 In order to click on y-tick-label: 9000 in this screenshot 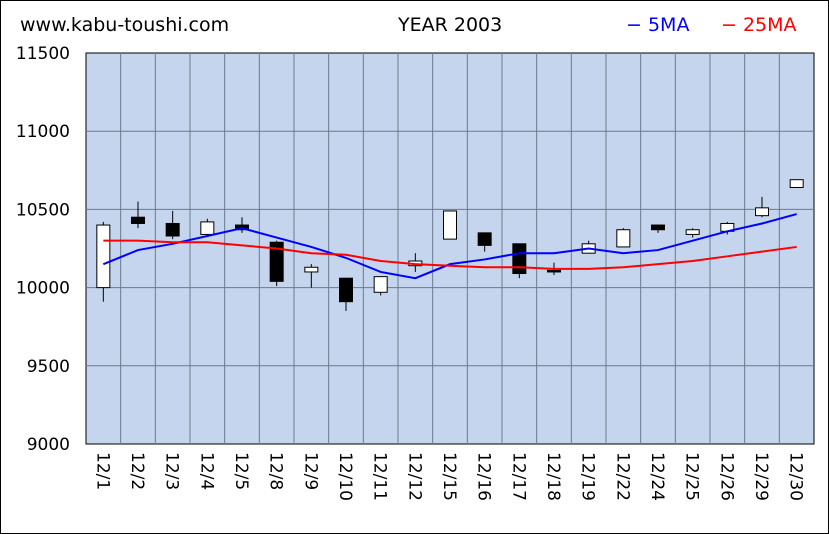, I will do `click(48, 445)`.